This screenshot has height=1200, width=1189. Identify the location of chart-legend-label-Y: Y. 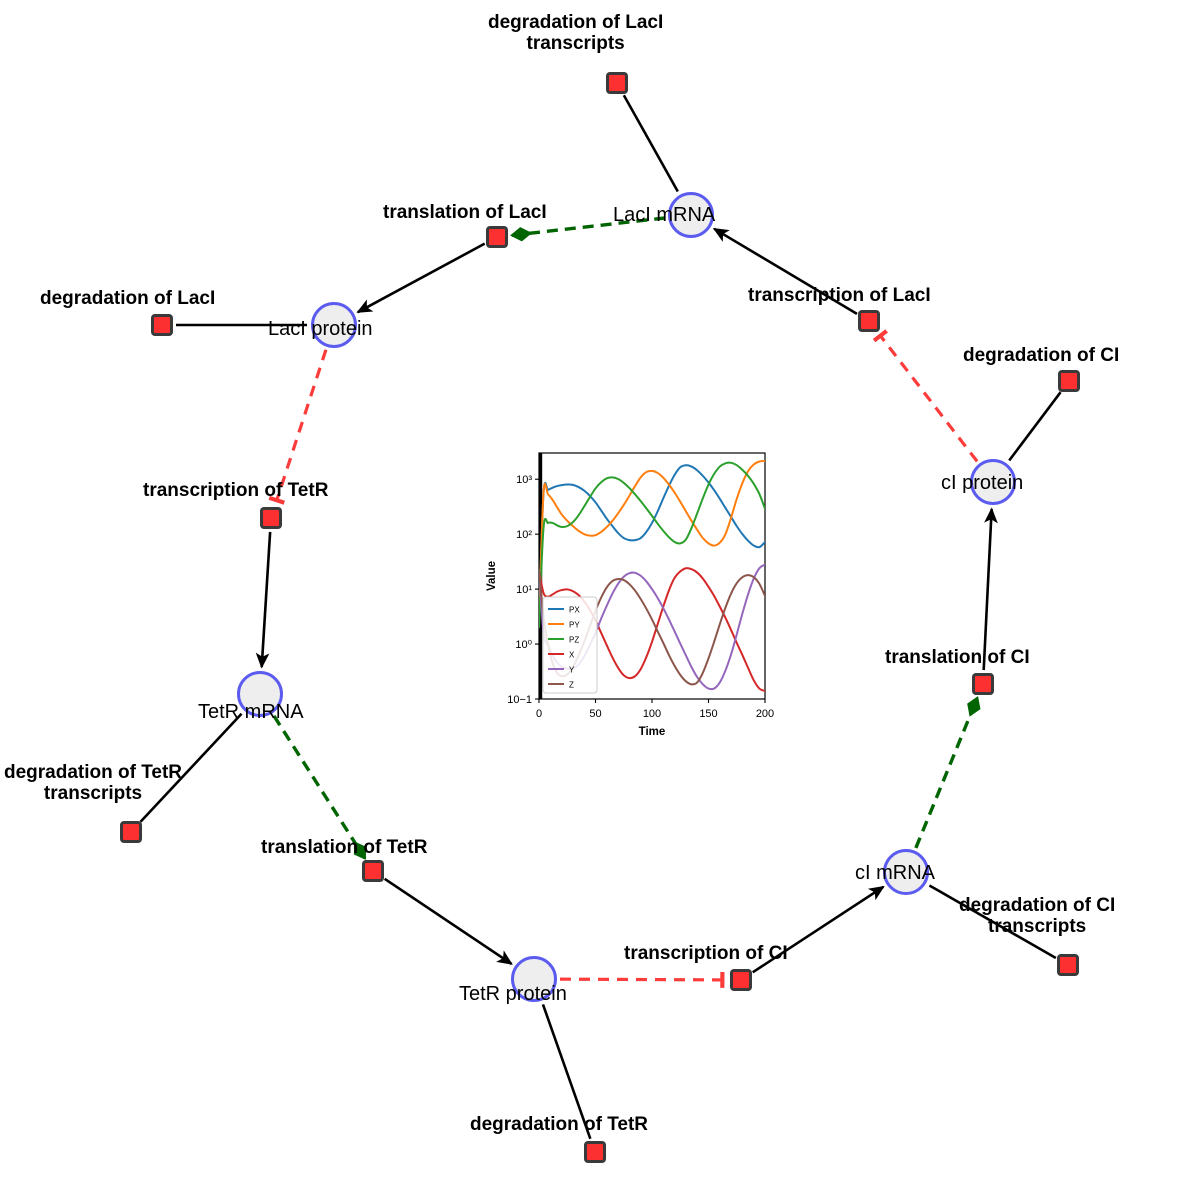
(572, 670).